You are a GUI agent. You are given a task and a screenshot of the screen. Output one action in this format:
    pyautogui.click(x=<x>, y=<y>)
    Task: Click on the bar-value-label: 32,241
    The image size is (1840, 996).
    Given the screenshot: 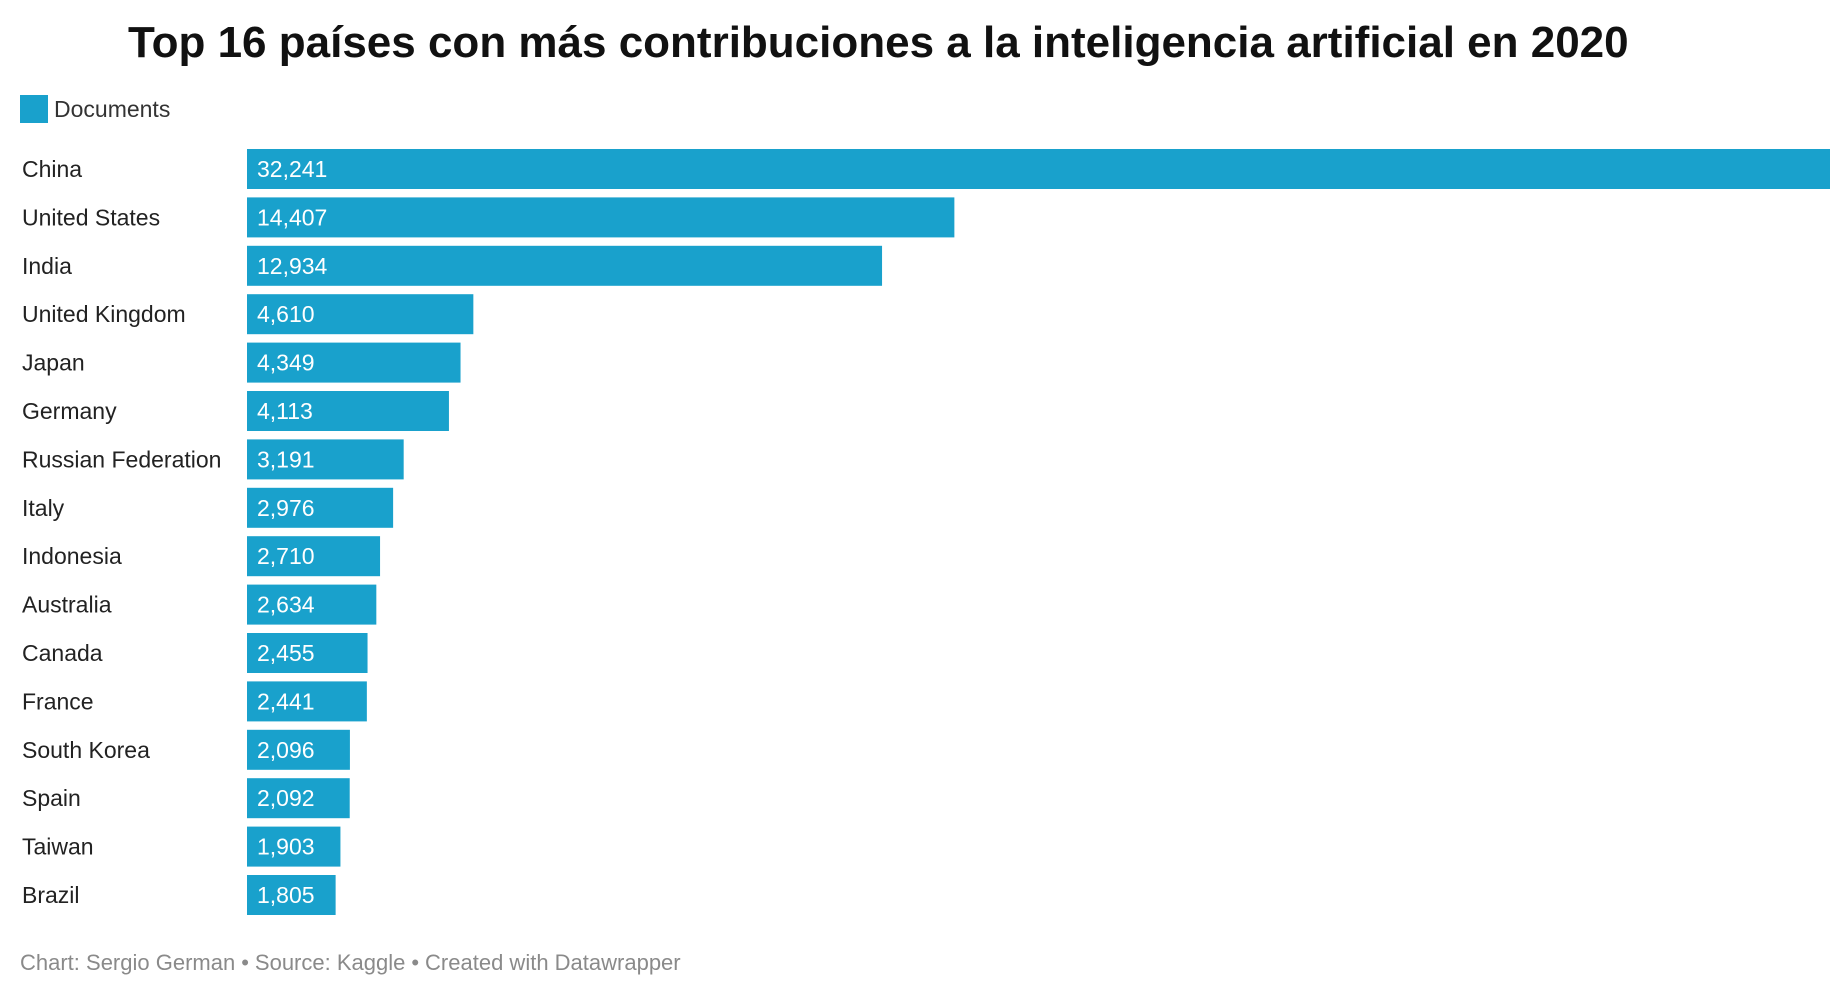 What is the action you would take?
    pyautogui.click(x=292, y=169)
    